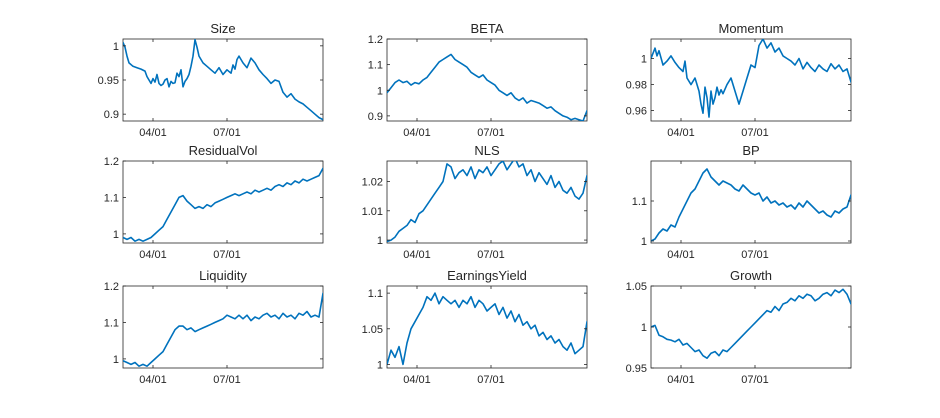 This screenshot has width=940, height=418. I want to click on panel-momentum: 0.96 0.98 1 04/01 07/01 Momentum, so click(739, 80).